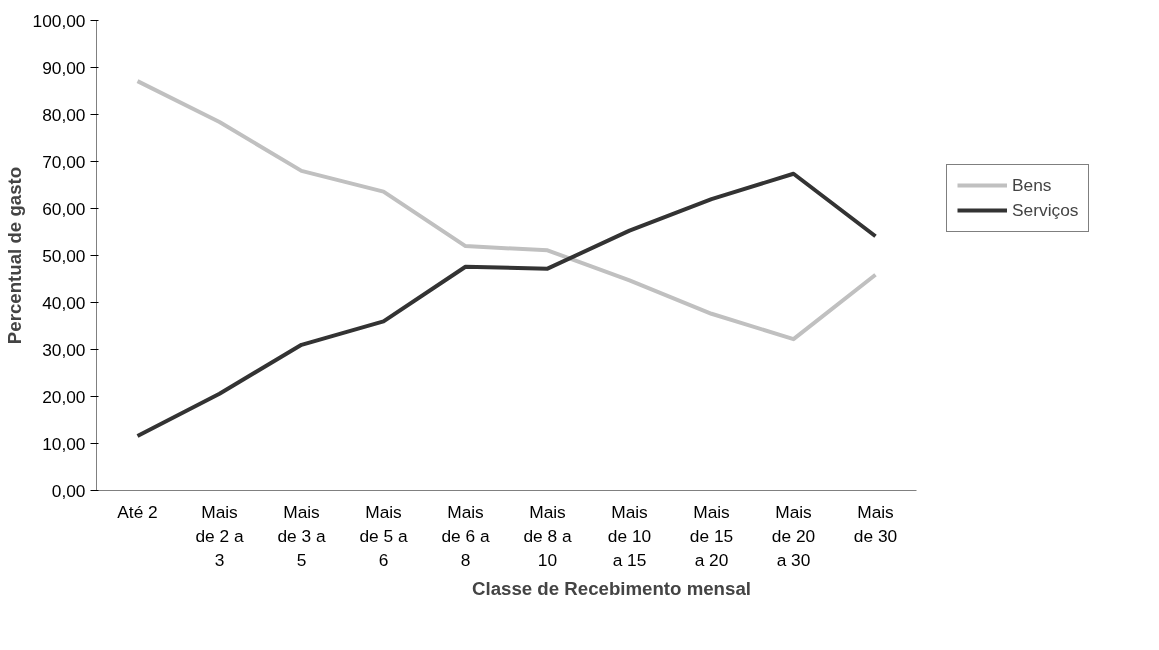 Image resolution: width=1159 pixels, height=650 pixels. Describe the element at coordinates (64, 67) in the screenshot. I see `y-tick-label: 90,00` at that location.